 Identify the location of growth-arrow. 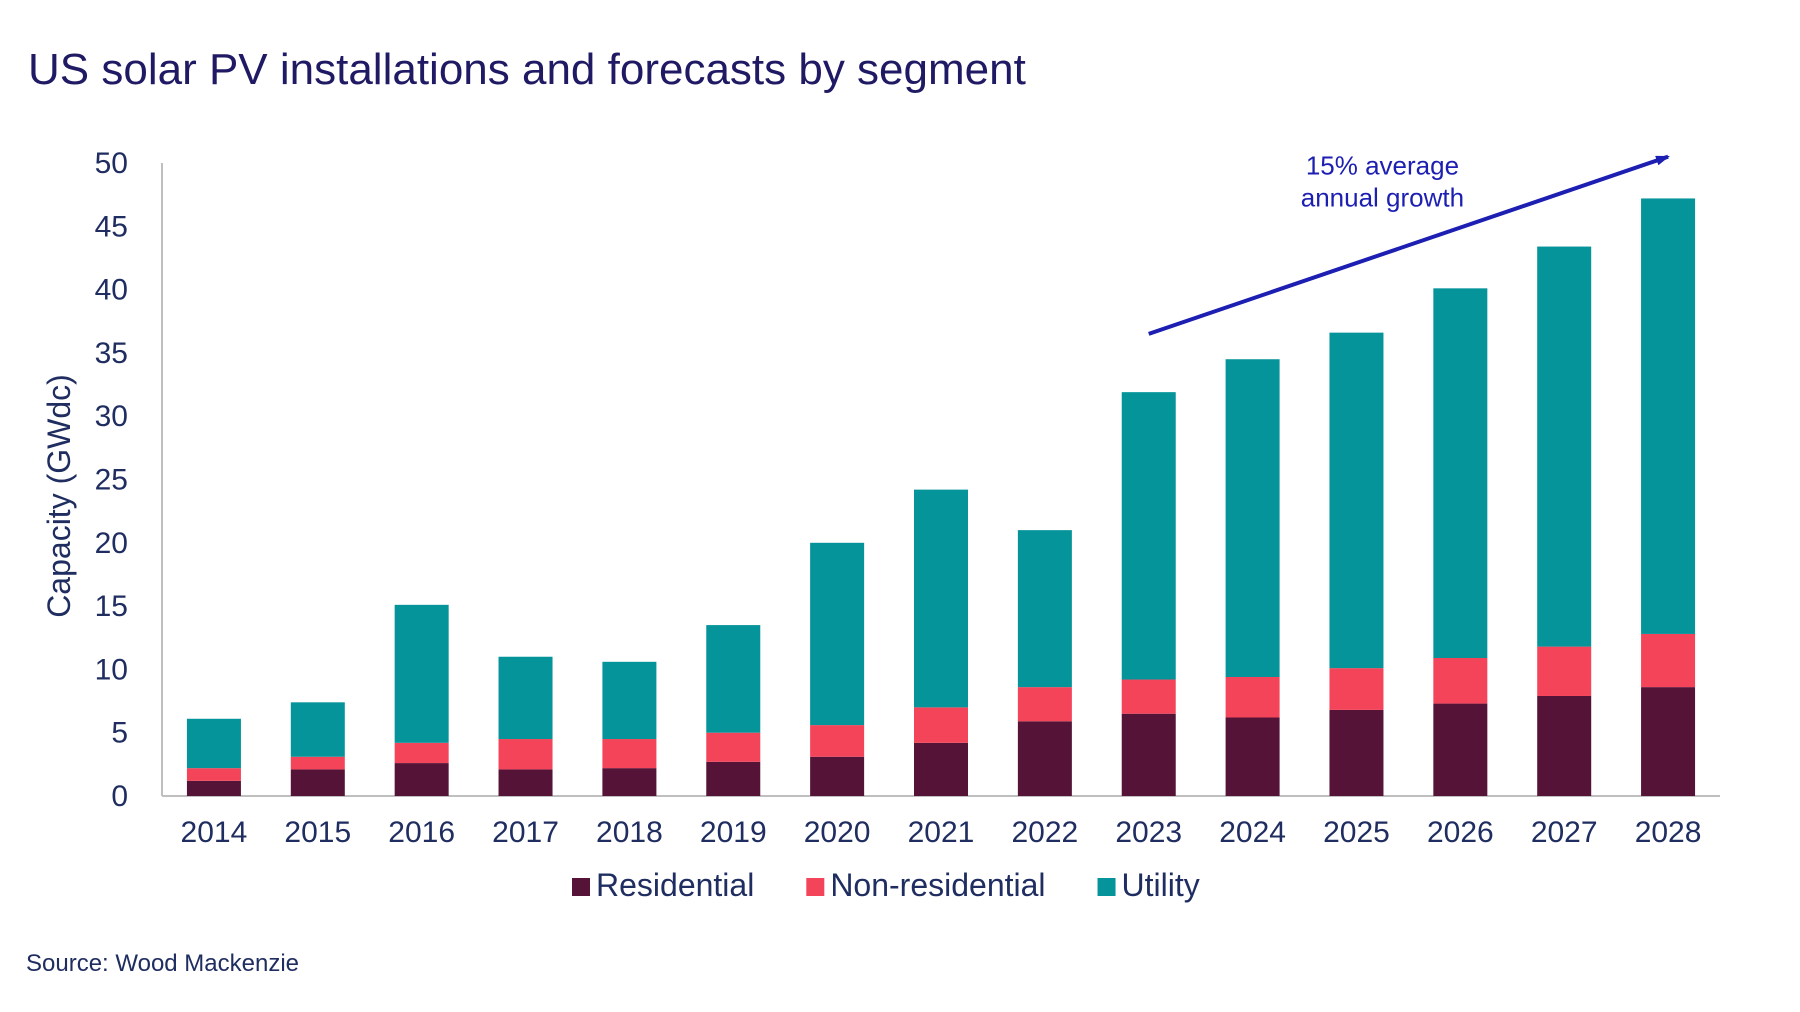
(1409, 245).